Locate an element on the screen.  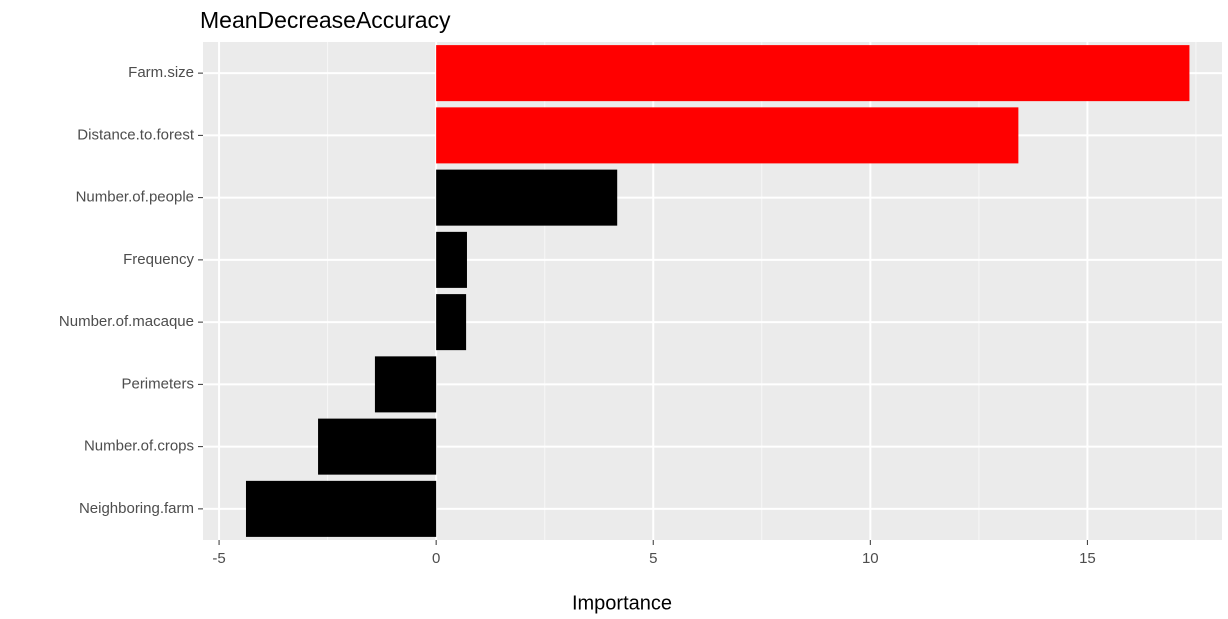
y-tick-label: Frequency is located at coordinates (158, 259).